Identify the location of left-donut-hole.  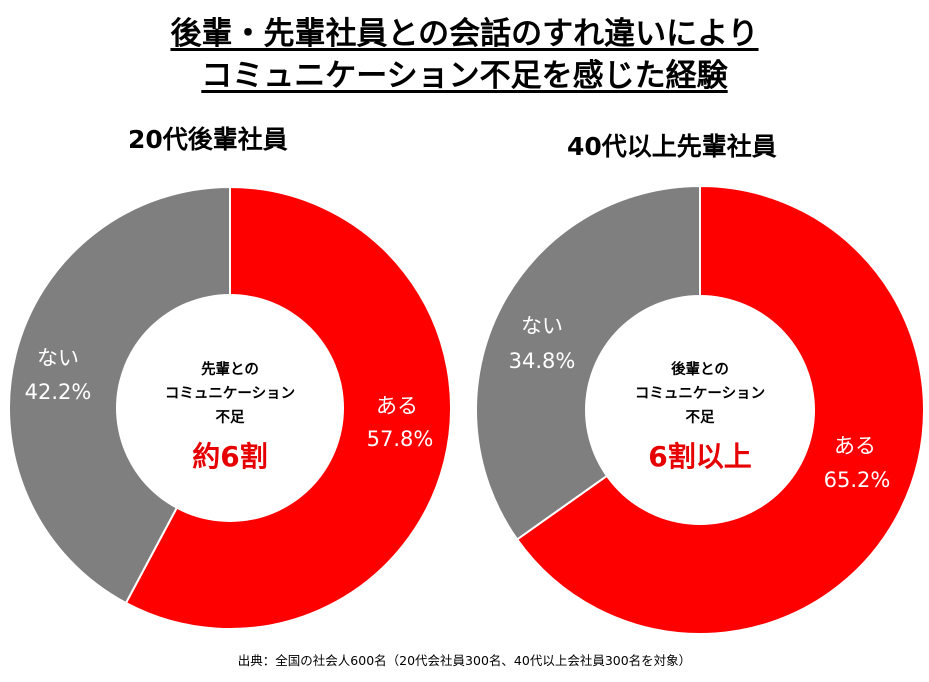
(230, 408).